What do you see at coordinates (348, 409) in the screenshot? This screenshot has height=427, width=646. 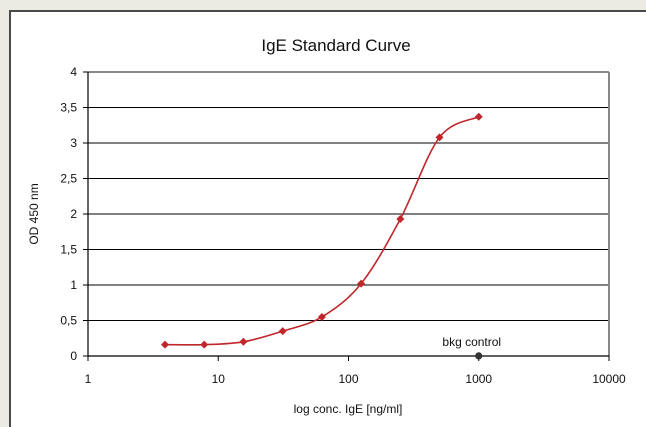 I see `x-axis-label: log conc. IgE [ng/ml]` at bounding box center [348, 409].